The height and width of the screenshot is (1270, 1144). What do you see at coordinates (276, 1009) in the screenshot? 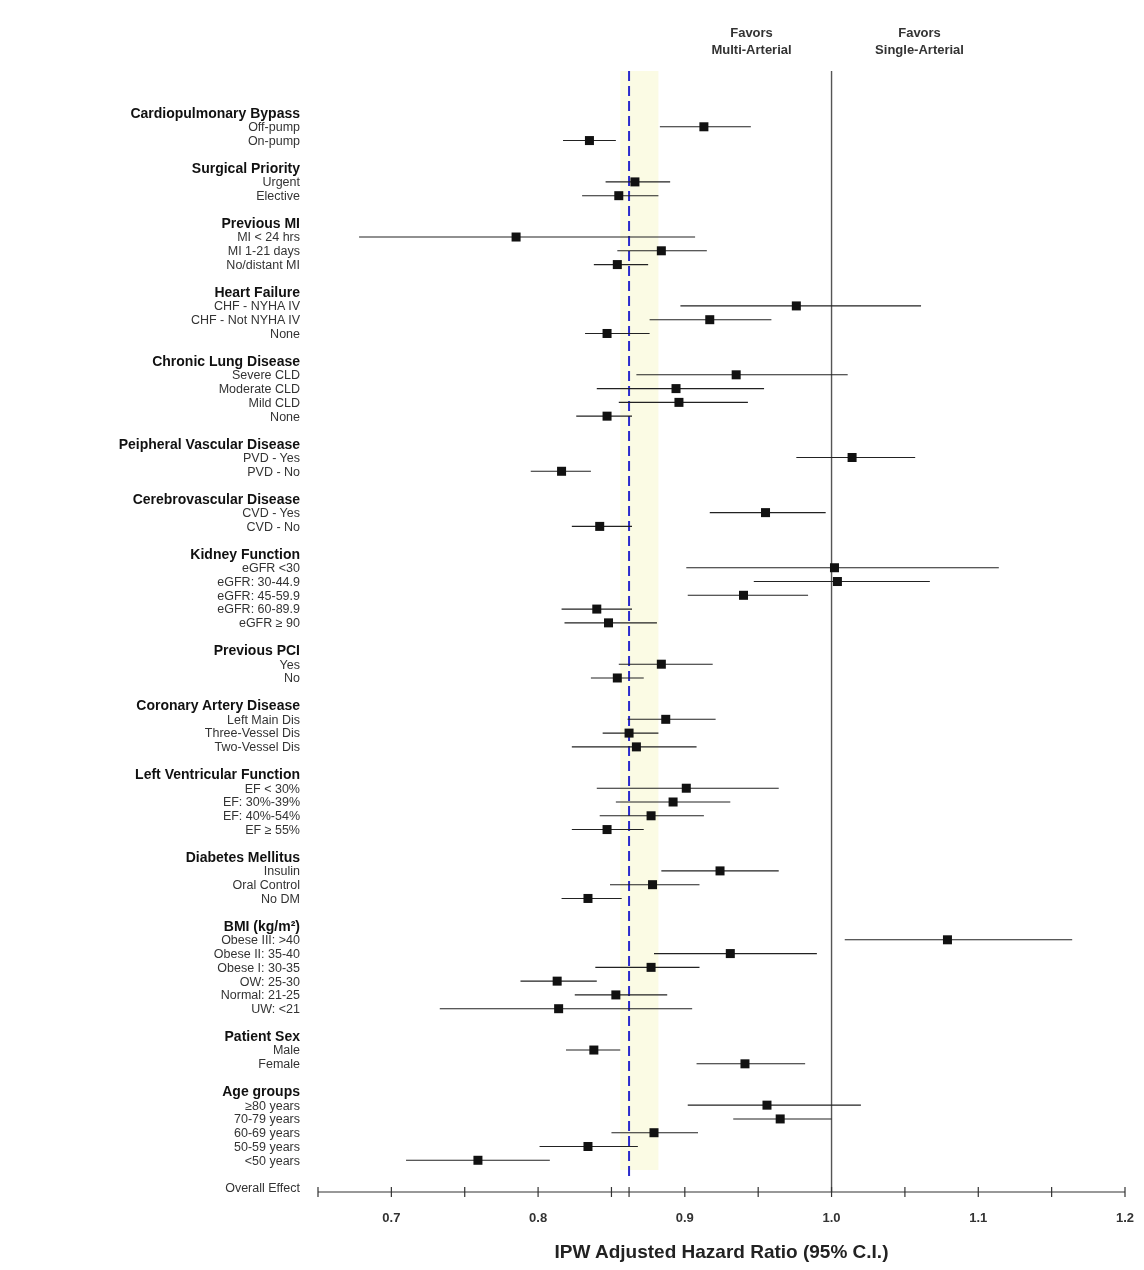
I see `y-tick-label: UW: <21` at bounding box center [276, 1009].